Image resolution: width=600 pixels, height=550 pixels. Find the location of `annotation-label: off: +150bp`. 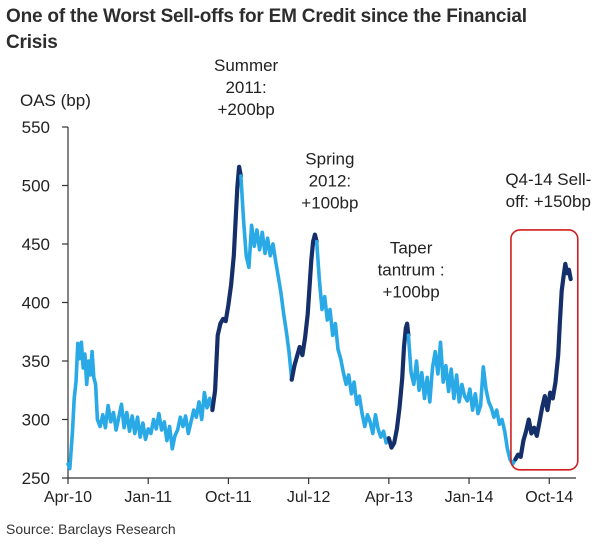

annotation-label: off: +150bp is located at coordinates (548, 201).